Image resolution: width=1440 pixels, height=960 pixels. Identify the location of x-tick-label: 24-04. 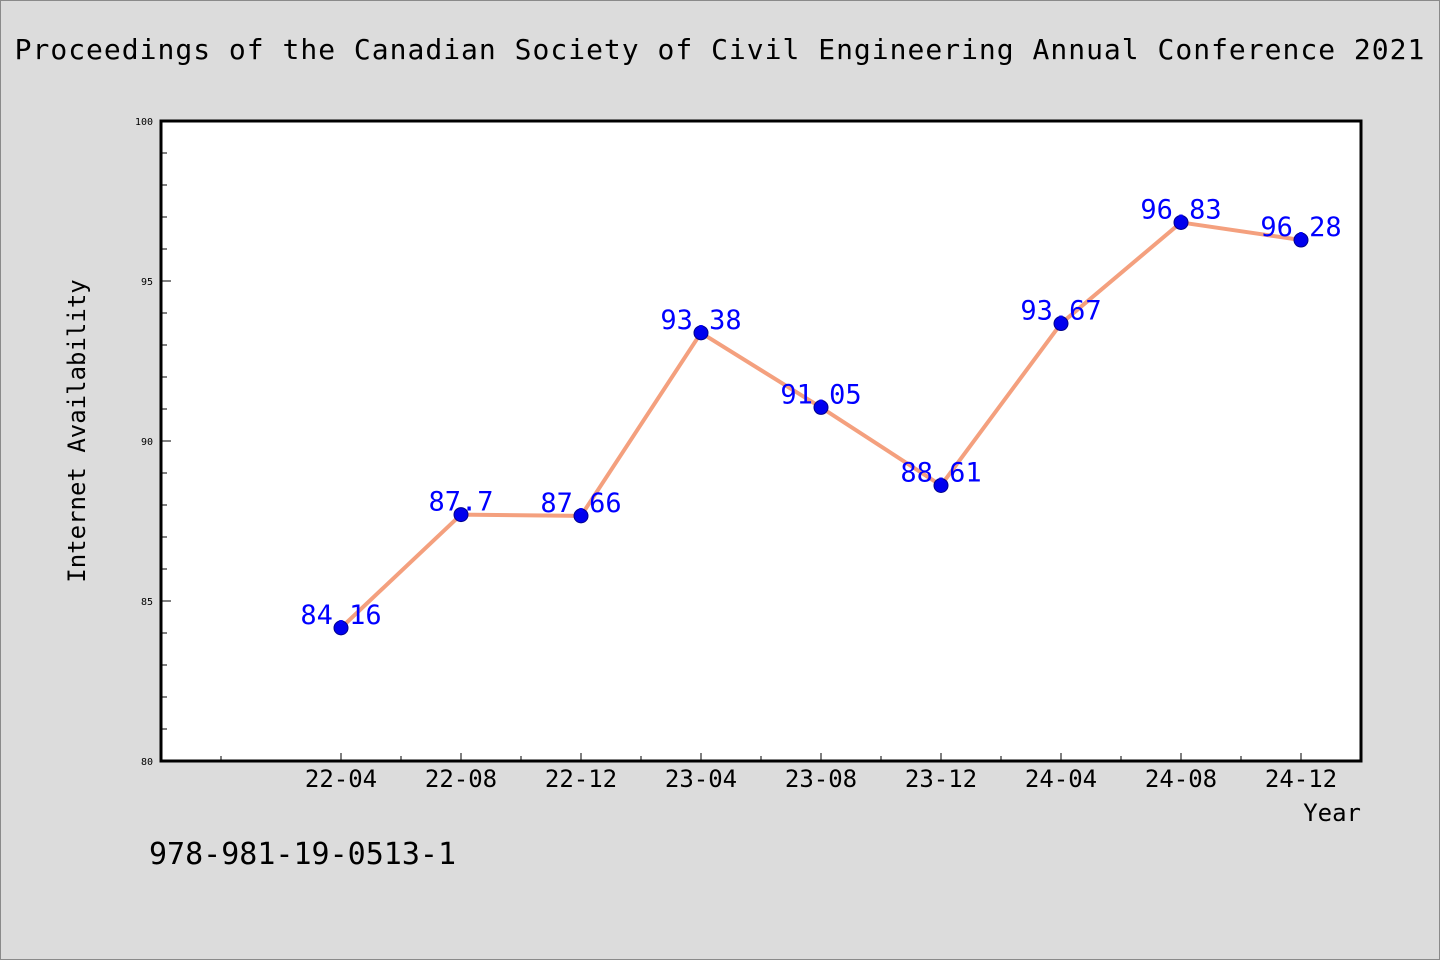
(1061, 779).